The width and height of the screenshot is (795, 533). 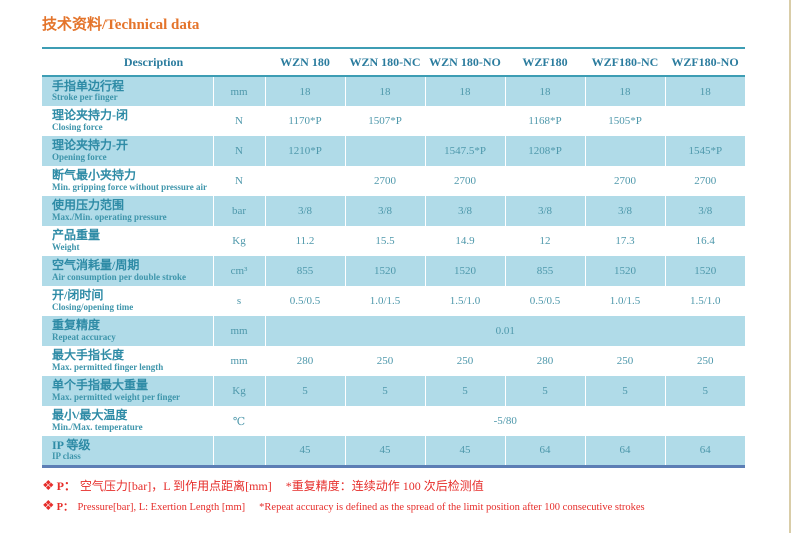 I want to click on footnote-note: *重复精度：连续动作 100 次后检测值, so click(x=384, y=485).